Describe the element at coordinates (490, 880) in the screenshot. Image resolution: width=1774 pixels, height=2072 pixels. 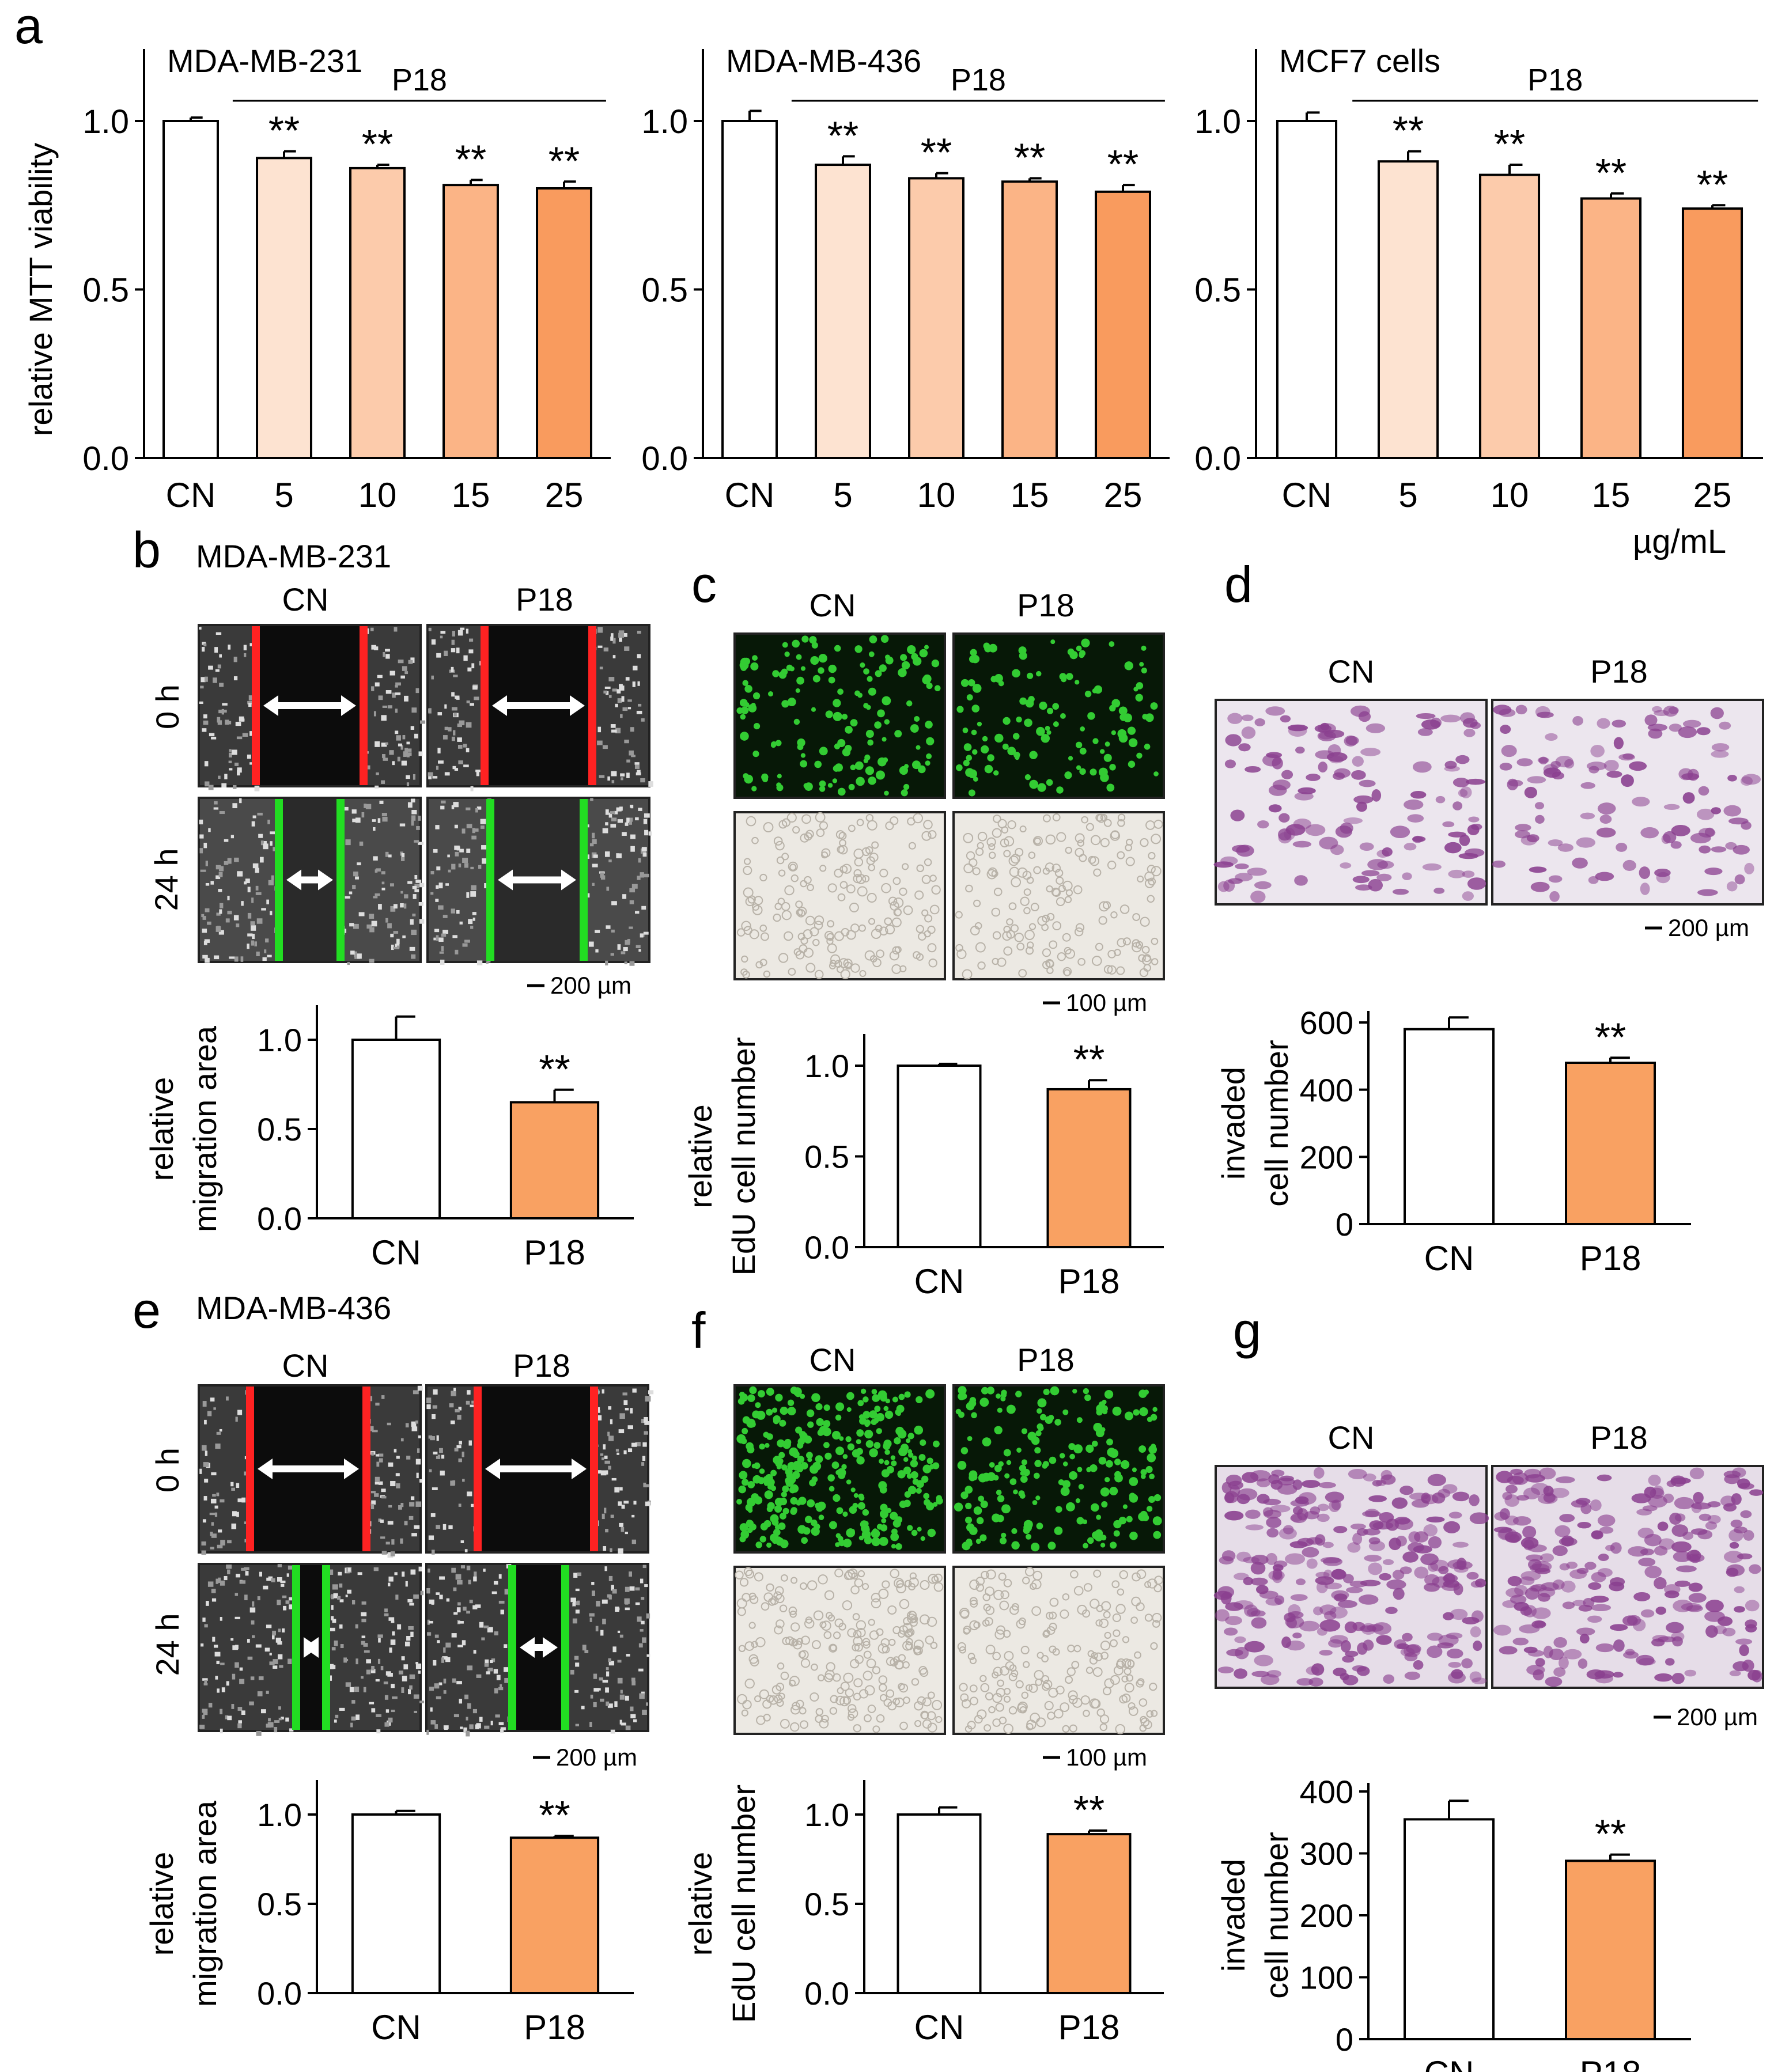
I see `wound-edge-left` at that location.